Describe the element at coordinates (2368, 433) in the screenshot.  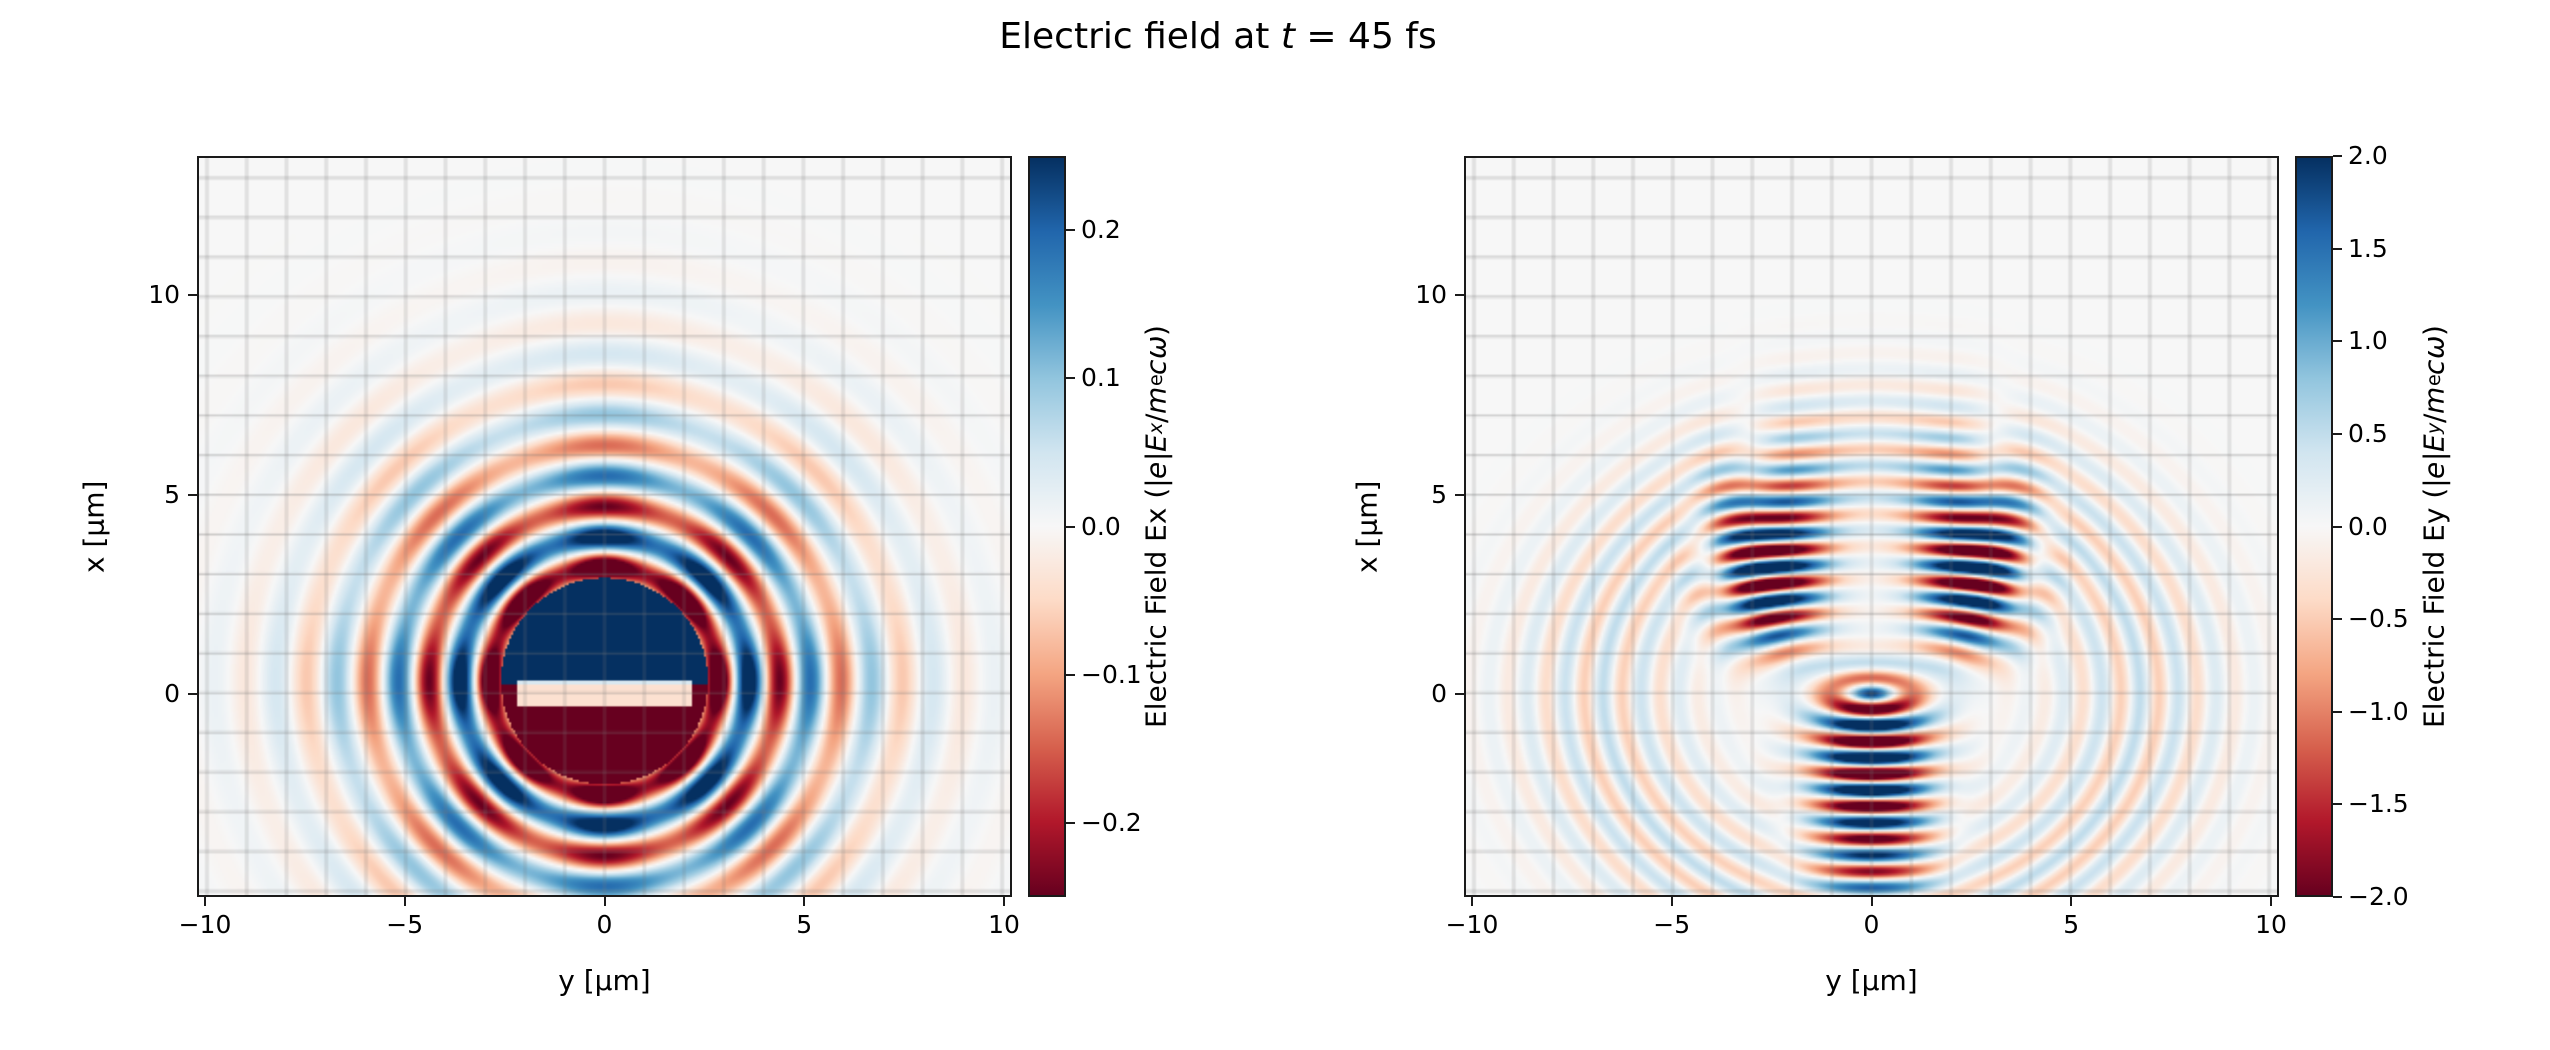
I see `colorbar-tick-label: 0.5` at that location.